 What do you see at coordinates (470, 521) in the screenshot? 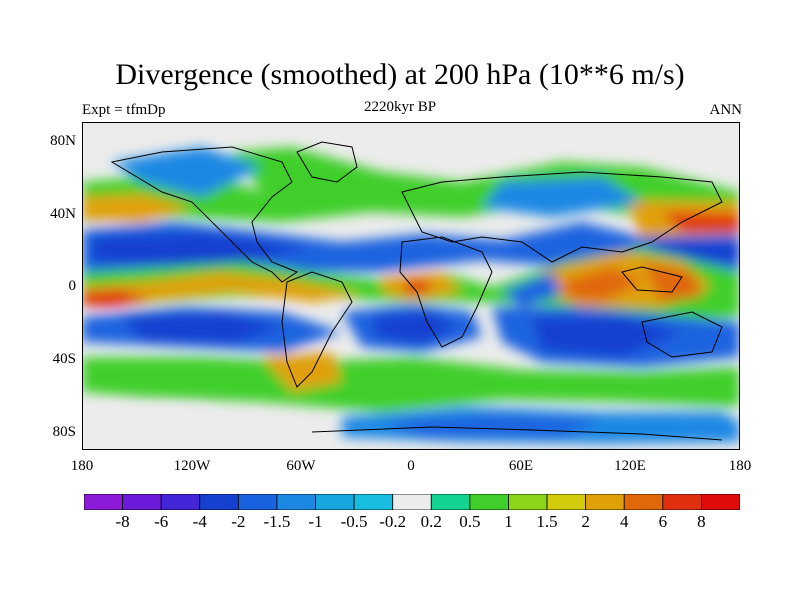
I see `colorbar-label: 0.5` at bounding box center [470, 521].